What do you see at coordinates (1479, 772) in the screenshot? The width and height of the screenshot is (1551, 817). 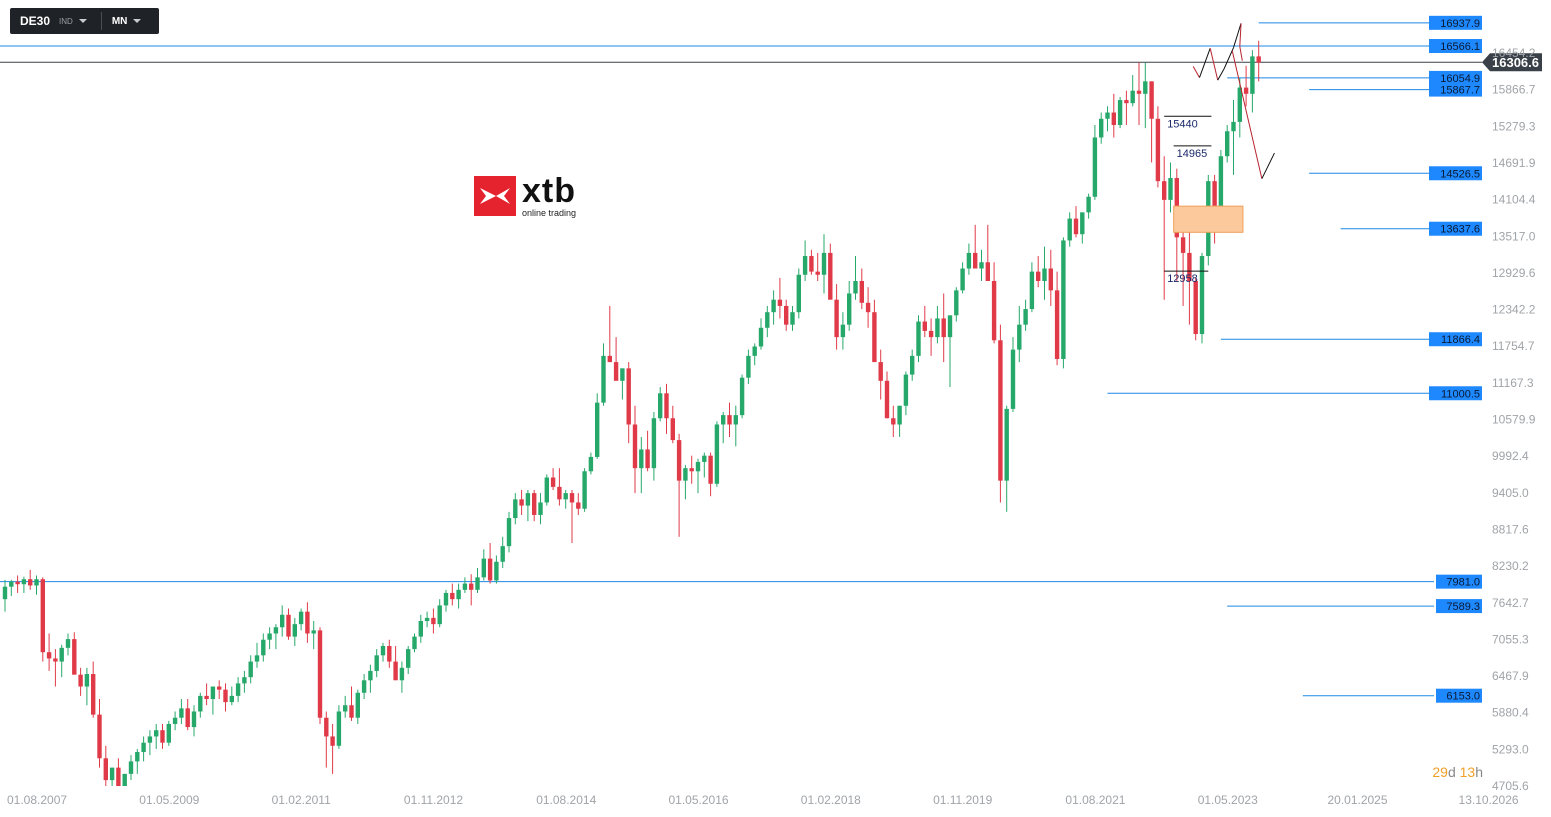 I see `countdown-hours-unit: h` at bounding box center [1479, 772].